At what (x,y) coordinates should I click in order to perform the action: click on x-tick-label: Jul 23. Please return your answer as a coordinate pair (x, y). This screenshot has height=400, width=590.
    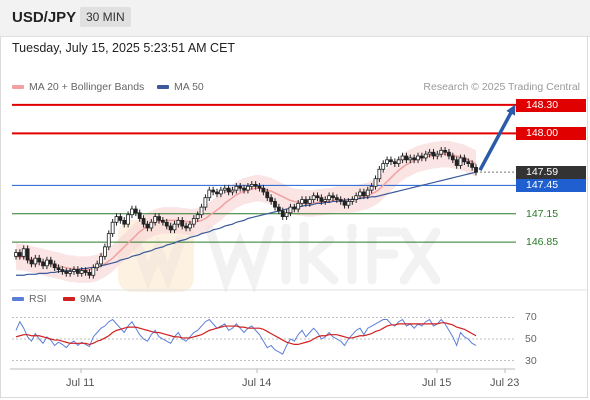
    Looking at the image, I should click on (505, 383).